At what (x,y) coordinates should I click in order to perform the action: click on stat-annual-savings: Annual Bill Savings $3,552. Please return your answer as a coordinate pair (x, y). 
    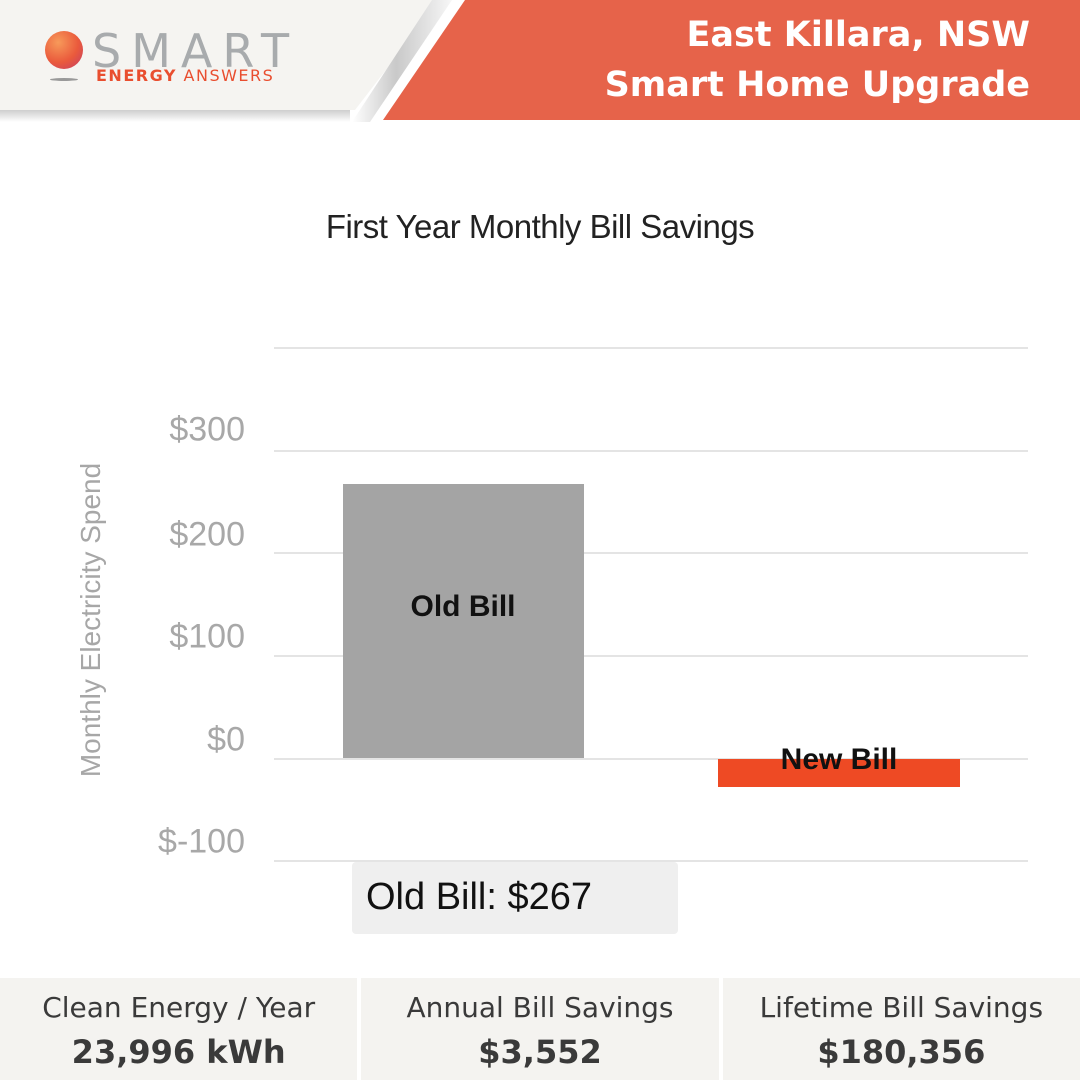
    Looking at the image, I should click on (540, 1029).